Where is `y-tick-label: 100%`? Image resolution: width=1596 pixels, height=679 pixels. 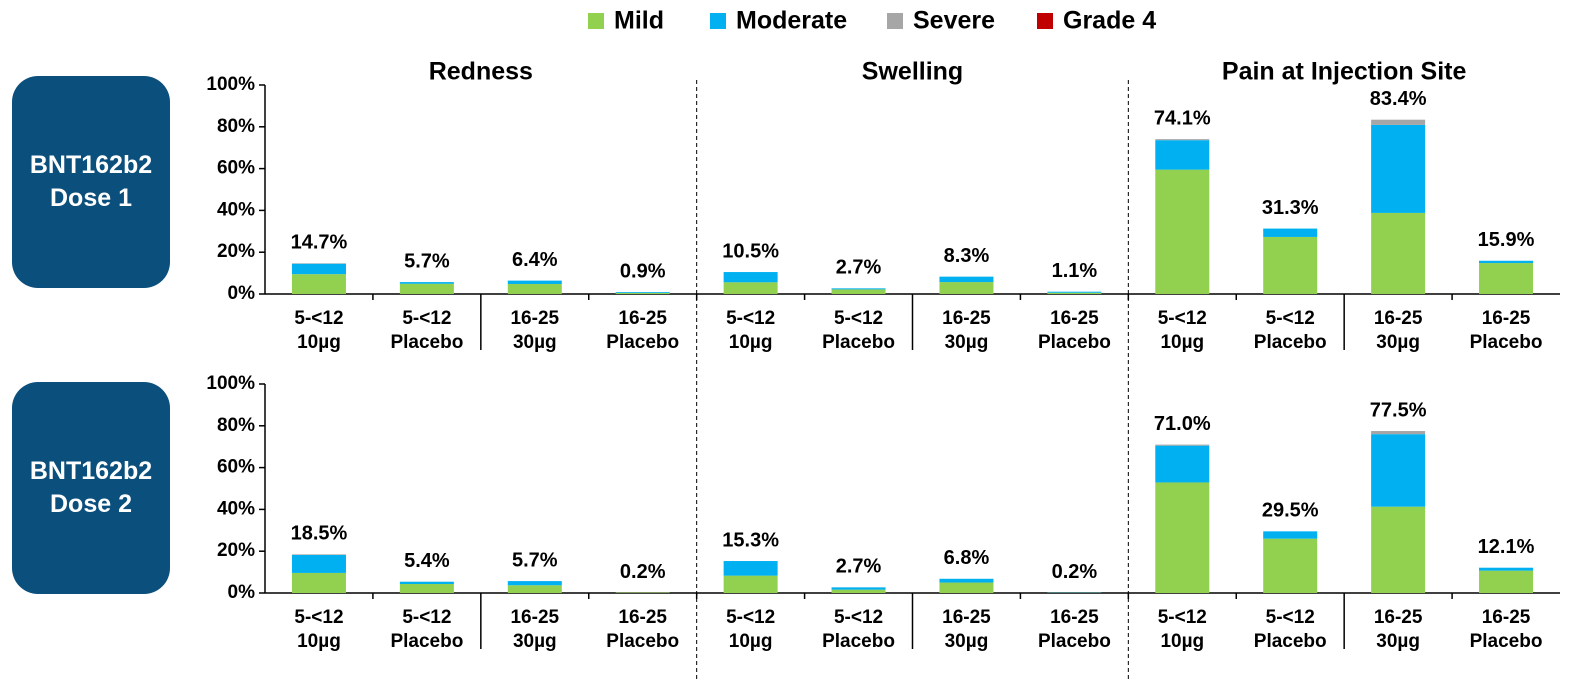
y-tick-label: 100% is located at coordinates (230, 383).